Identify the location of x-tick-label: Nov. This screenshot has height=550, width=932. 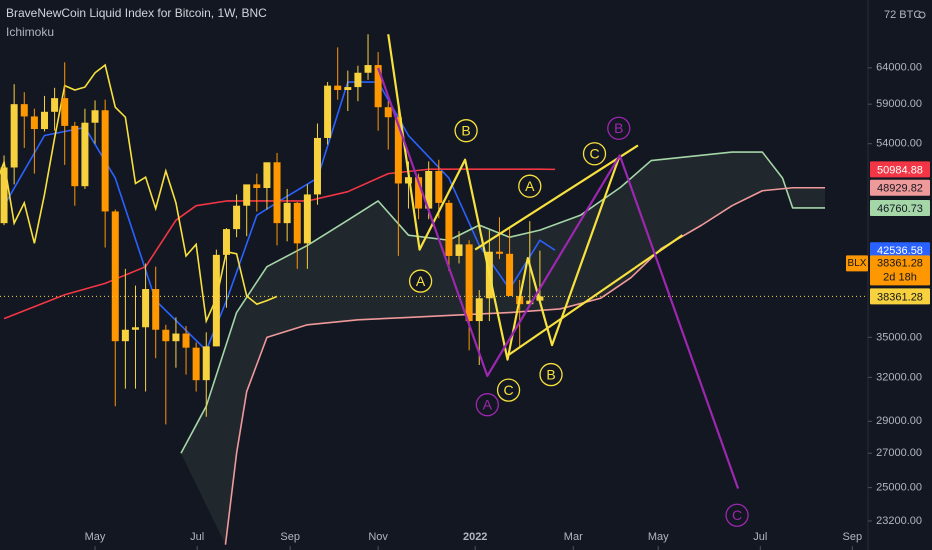
(378, 537).